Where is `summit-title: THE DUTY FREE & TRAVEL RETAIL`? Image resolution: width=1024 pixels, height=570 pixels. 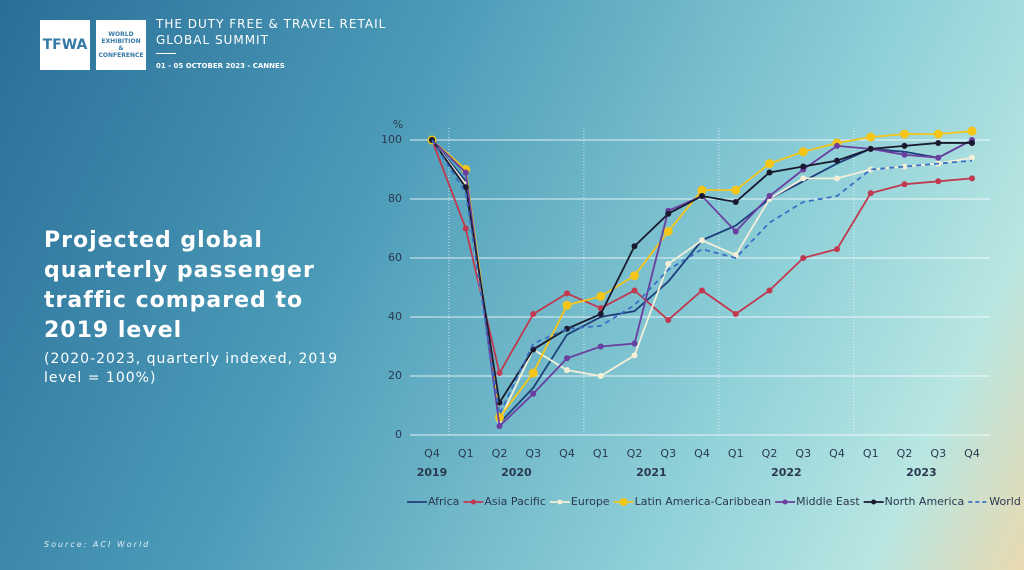
summit-title: THE DUTY FREE & TRAVEL RETAIL is located at coordinates (271, 24).